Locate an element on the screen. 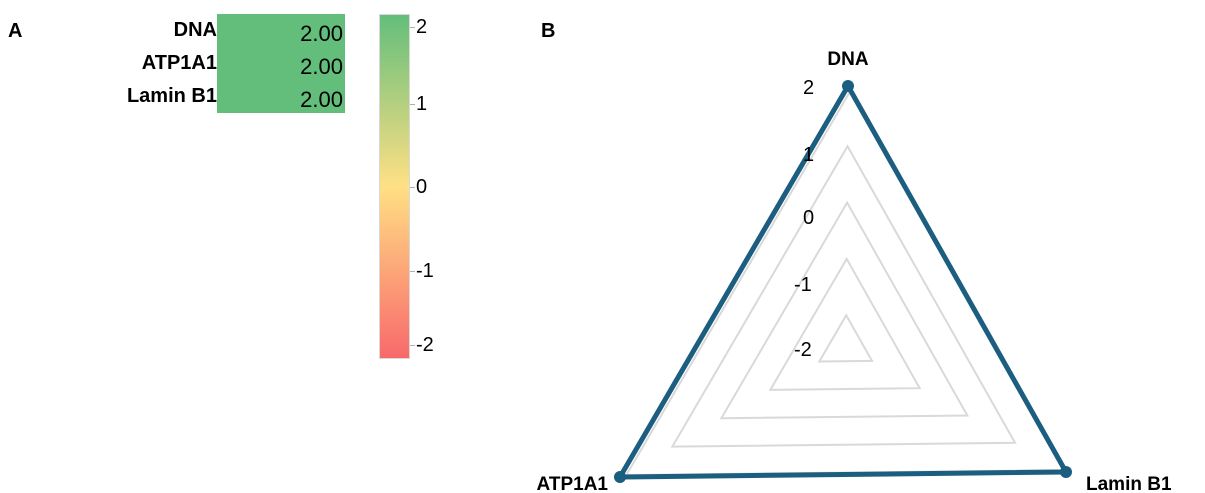 This screenshot has height=493, width=1205. heatmap-row-label: Lamin B1 is located at coordinates (171, 96).